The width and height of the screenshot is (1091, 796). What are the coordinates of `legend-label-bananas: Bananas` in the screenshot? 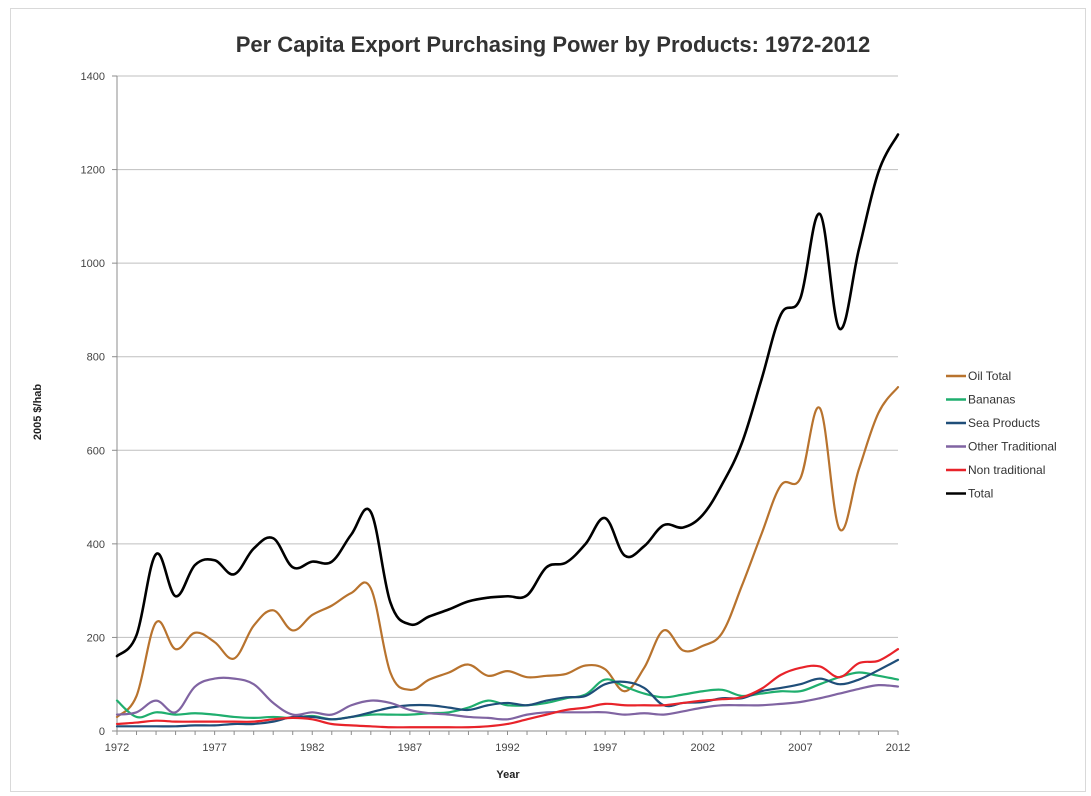 It's located at (991, 400).